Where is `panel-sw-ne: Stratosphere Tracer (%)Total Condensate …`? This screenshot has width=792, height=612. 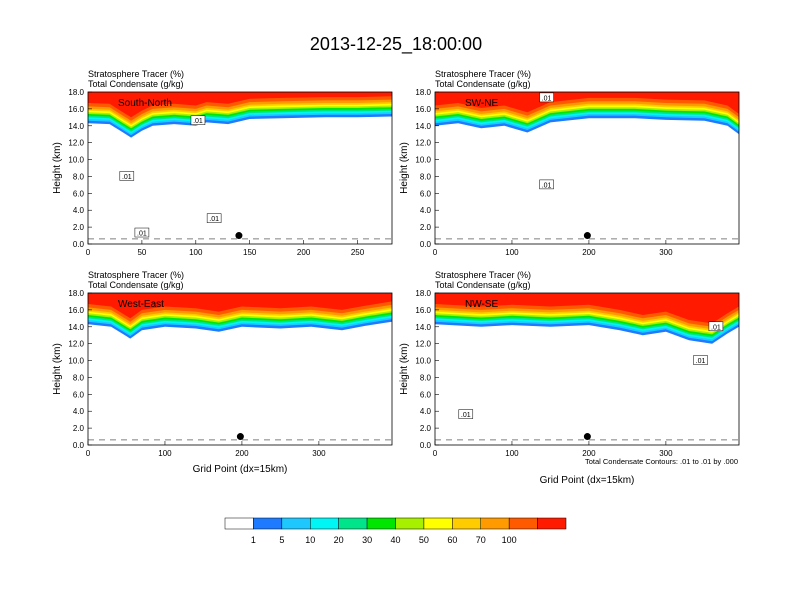 panel-sw-ne: Stratosphere Tracer (%)Total Condensate … is located at coordinates (569, 163).